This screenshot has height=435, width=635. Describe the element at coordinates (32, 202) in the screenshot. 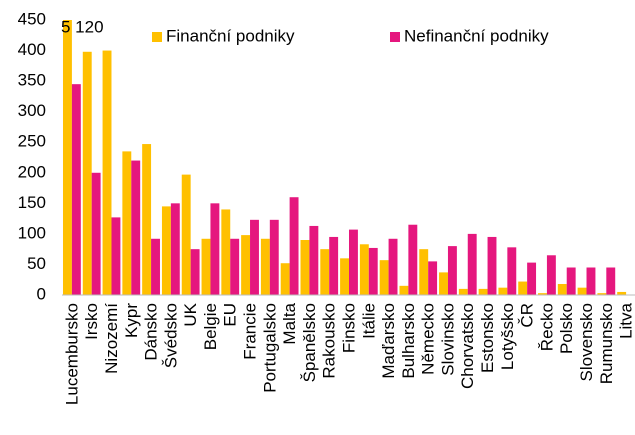

I see `y-tick-label: 150` at that location.